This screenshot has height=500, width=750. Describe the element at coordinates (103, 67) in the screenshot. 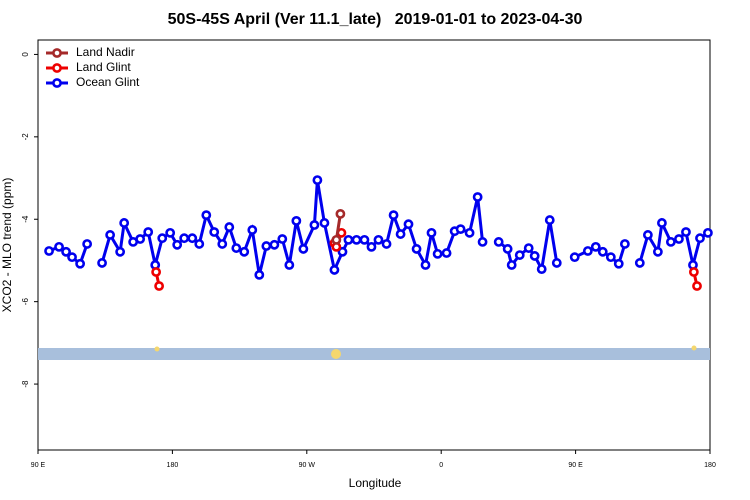

I see `legend-label: Land Glint` at that location.